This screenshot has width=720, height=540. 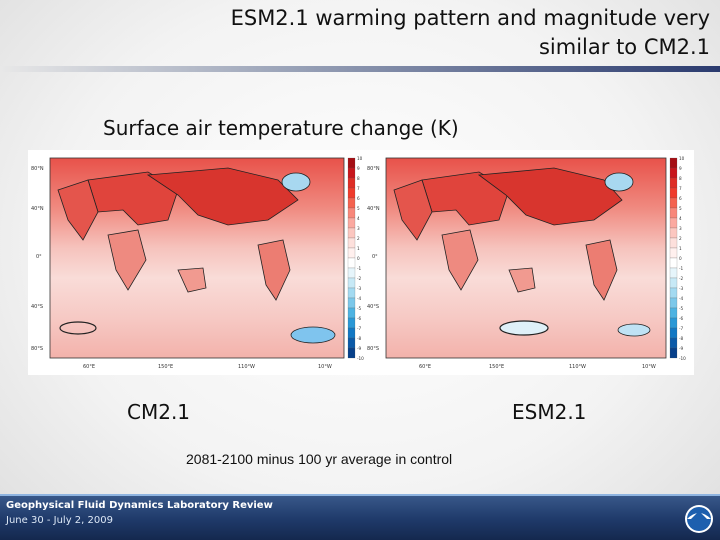 I want to click on slide-subtitle: Surface air temperature change (K), so click(x=281, y=128).